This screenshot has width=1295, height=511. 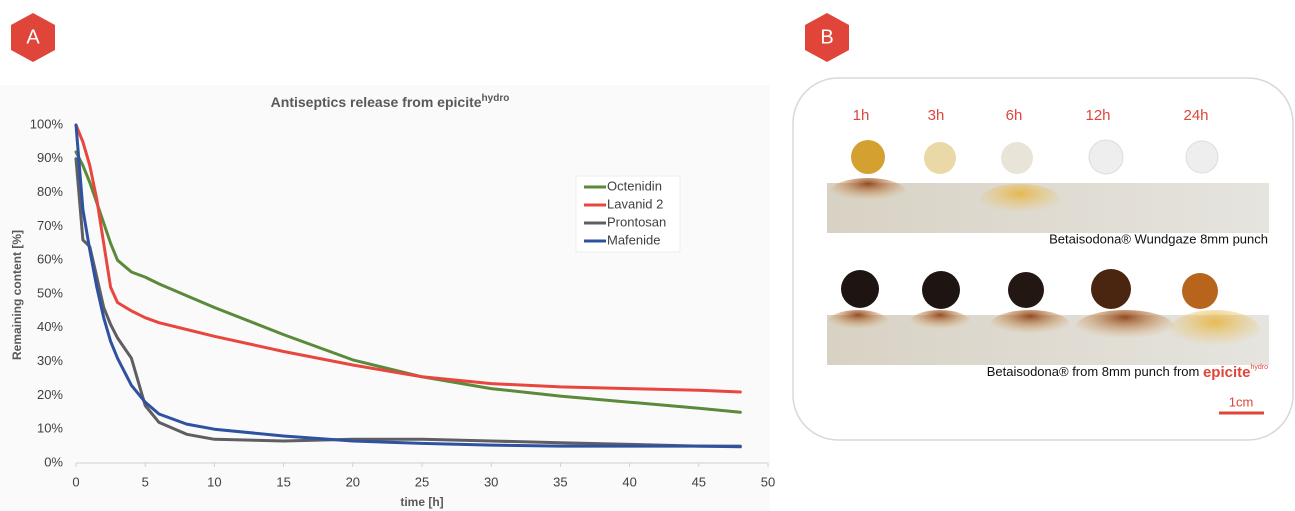 I want to click on x-tick-label: 0, so click(x=75, y=481).